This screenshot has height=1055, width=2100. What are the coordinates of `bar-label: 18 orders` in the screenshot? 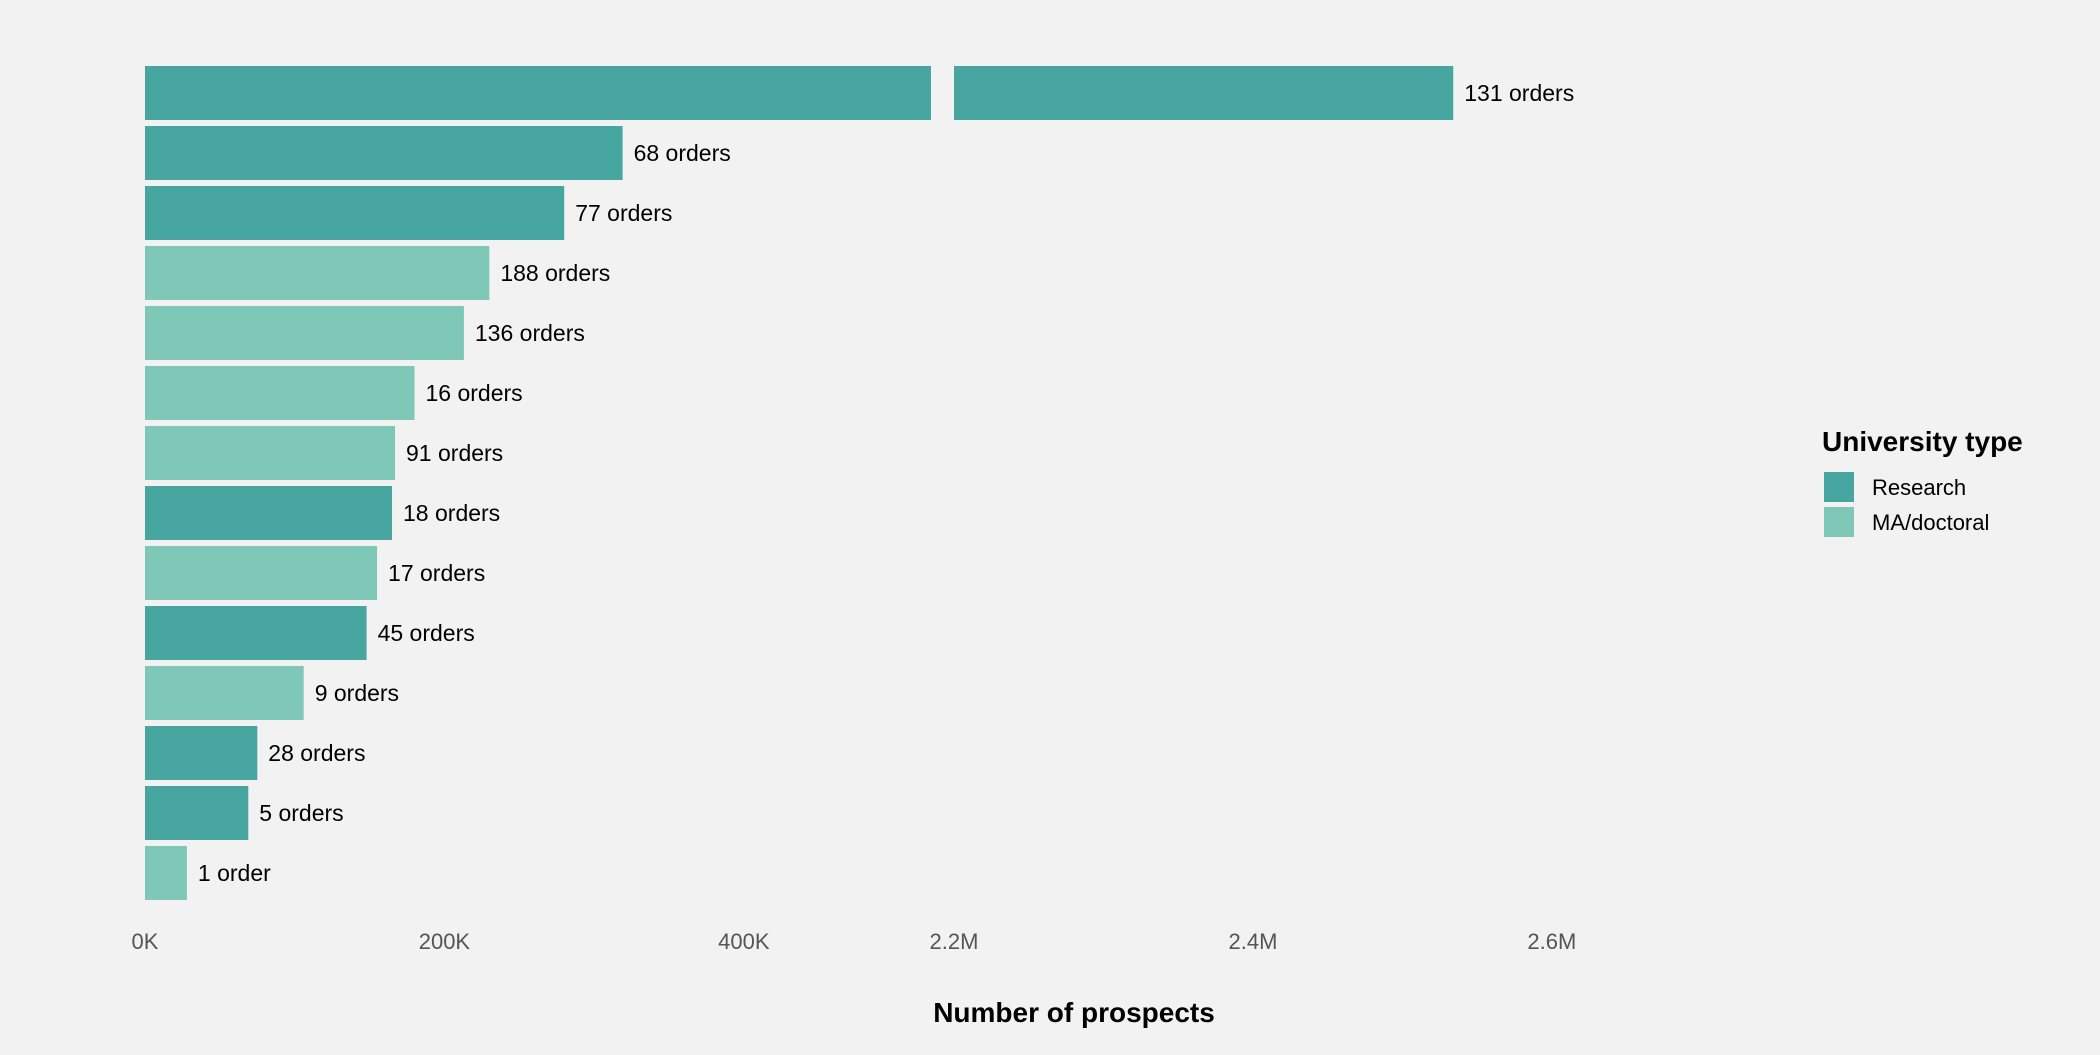 It's located at (451, 513).